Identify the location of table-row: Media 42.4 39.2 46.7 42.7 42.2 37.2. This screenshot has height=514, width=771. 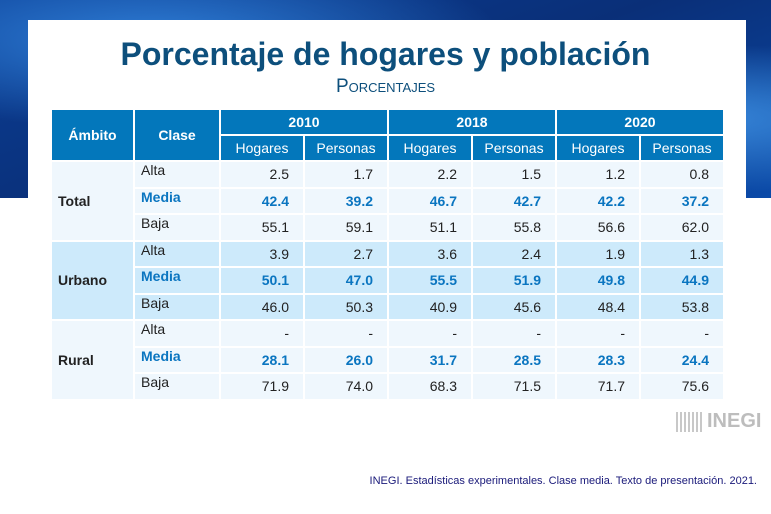
(387, 200).